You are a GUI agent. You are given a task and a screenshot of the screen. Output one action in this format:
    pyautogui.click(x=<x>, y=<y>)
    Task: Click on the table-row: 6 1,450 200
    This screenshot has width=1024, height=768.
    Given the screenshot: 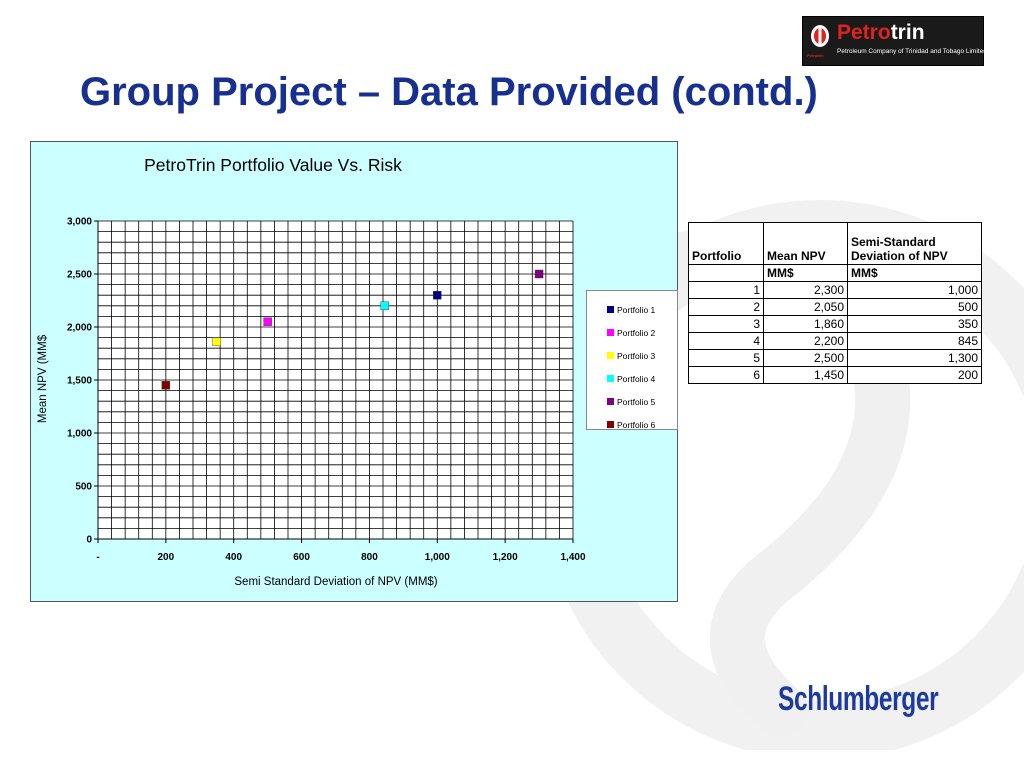 What is the action you would take?
    pyautogui.click(x=835, y=375)
    